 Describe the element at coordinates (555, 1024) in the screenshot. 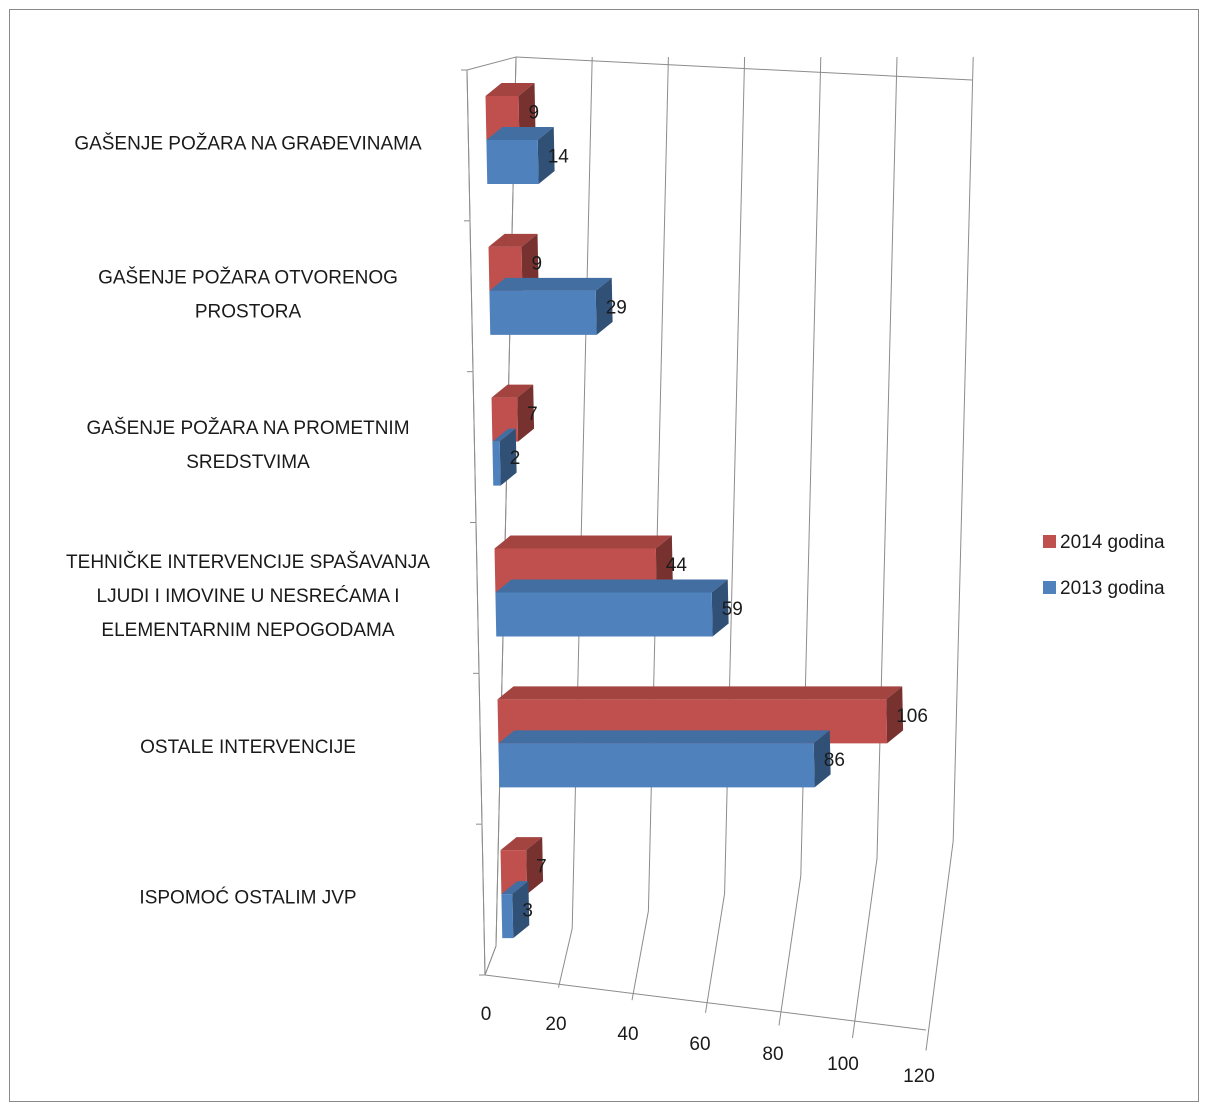

I see `x-tick-label-1: 20` at that location.